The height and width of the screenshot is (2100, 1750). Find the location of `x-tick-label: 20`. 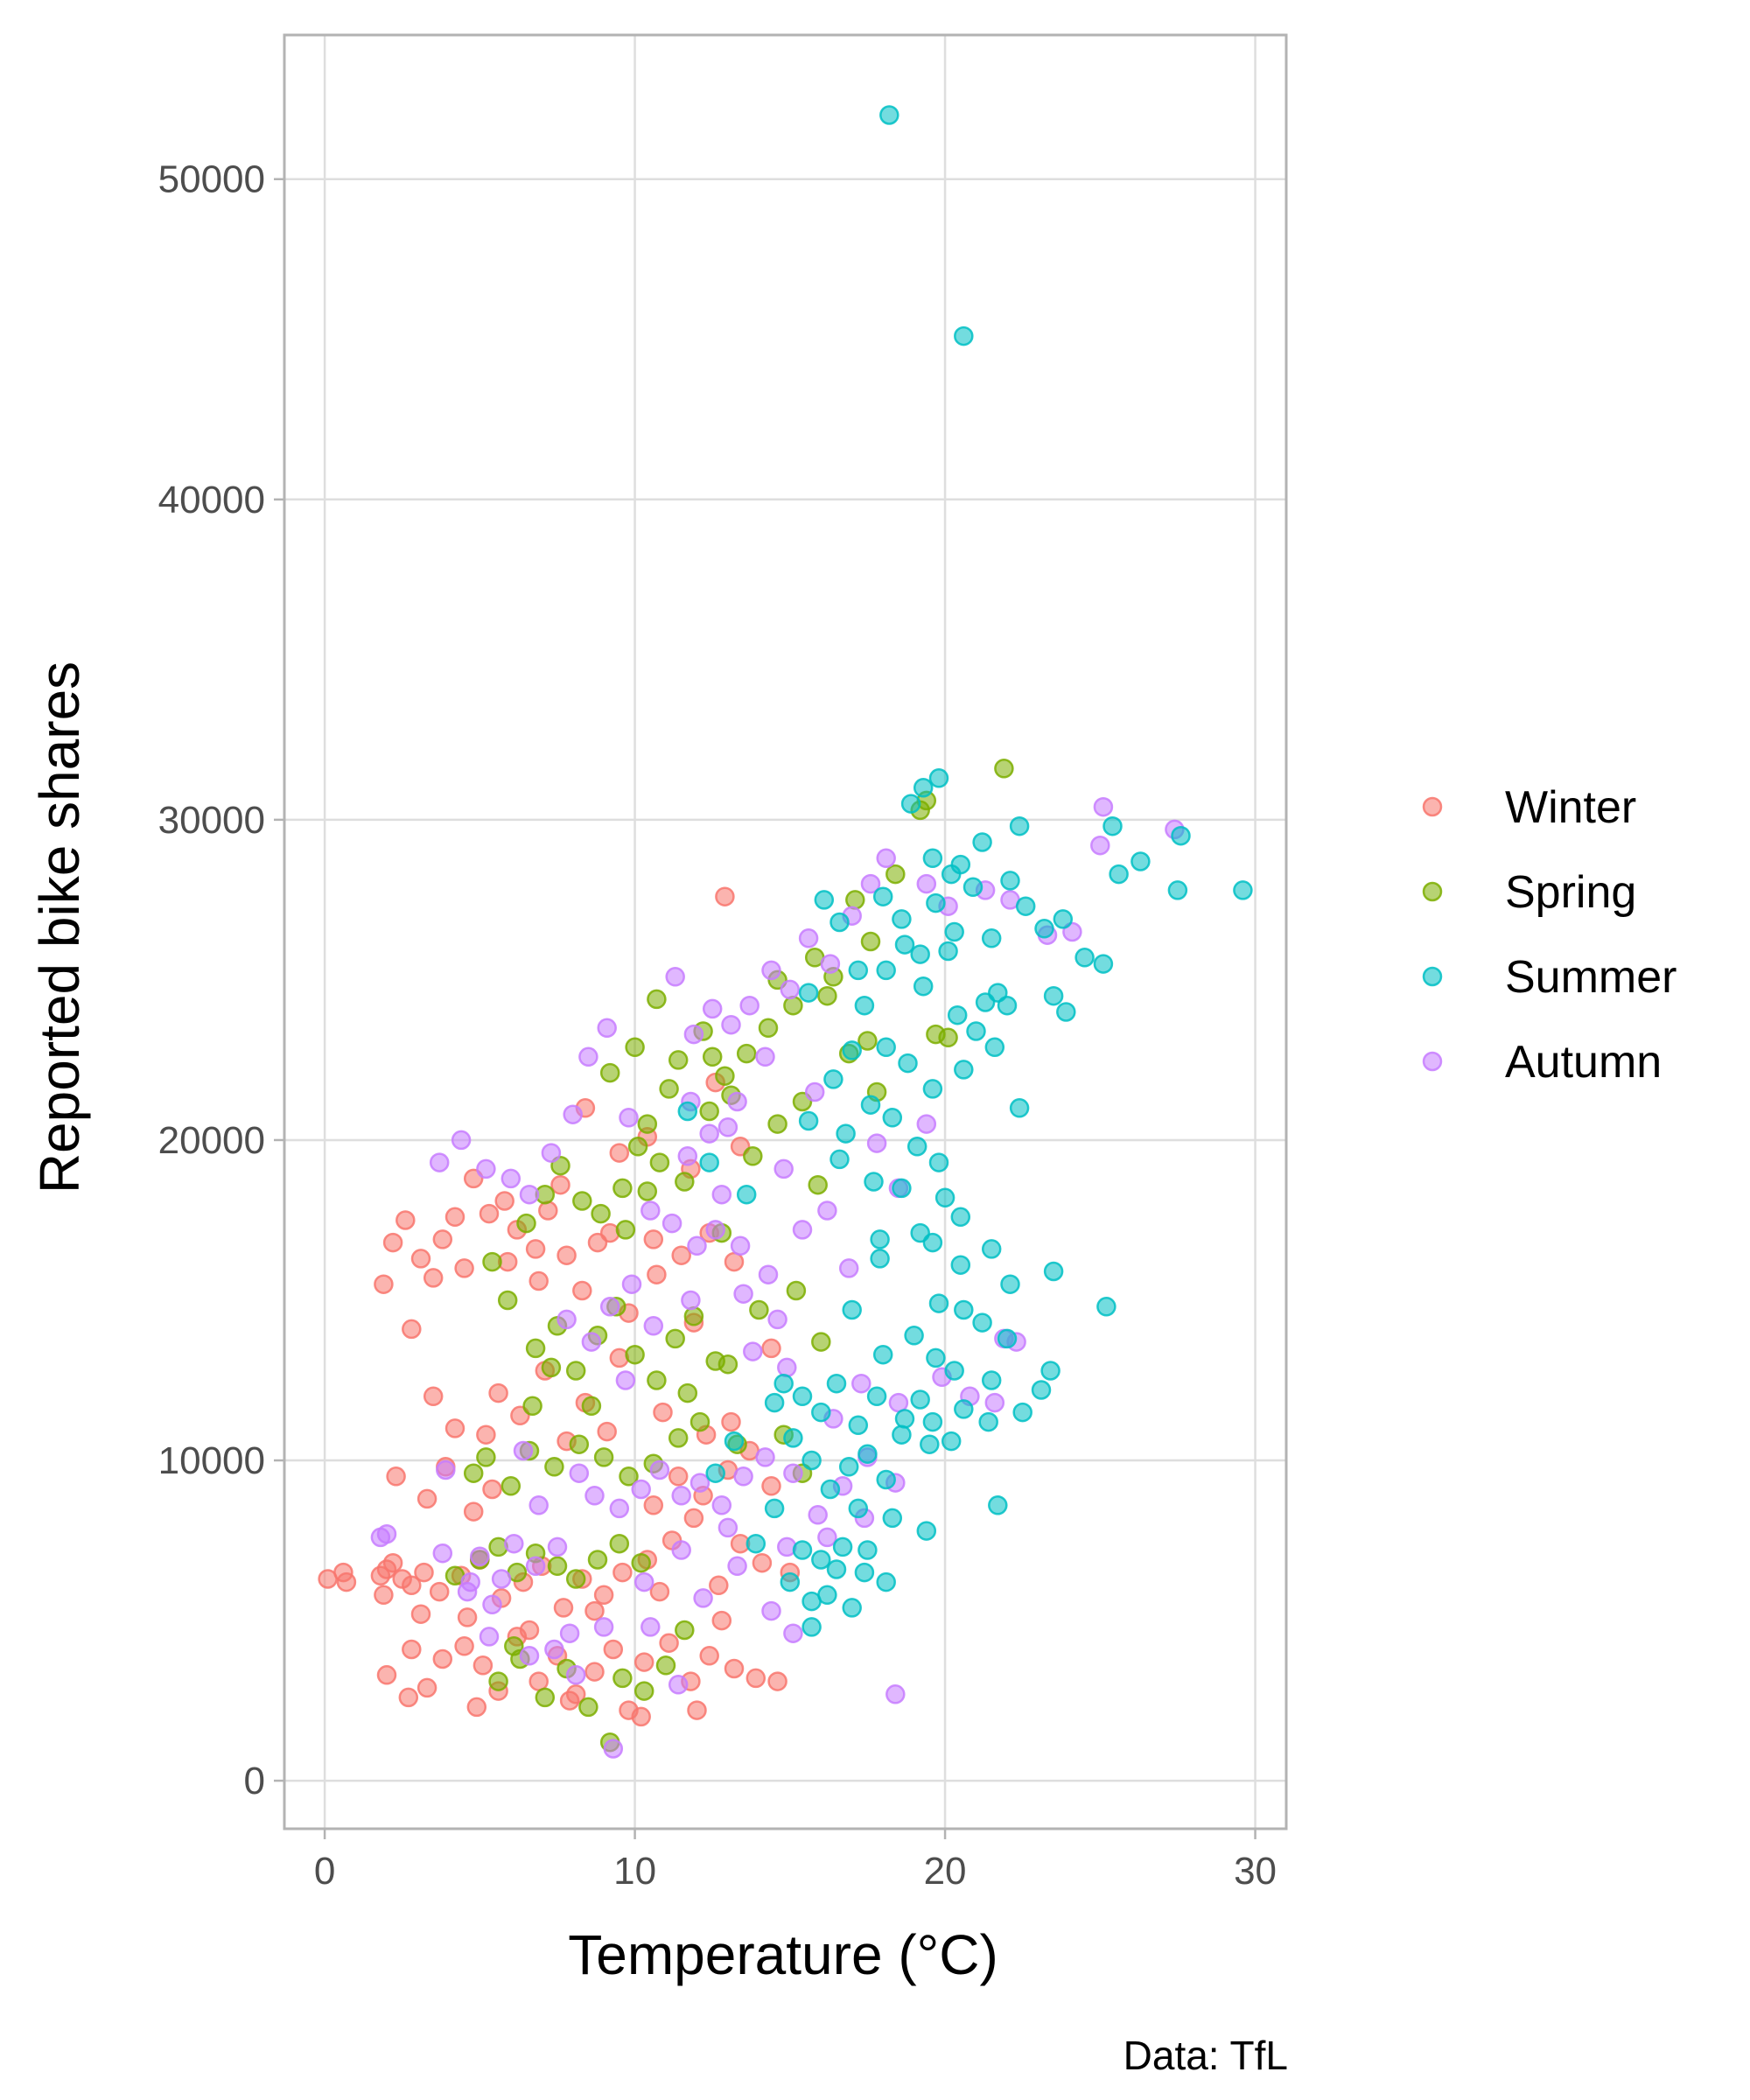

x-tick-label: 20 is located at coordinates (945, 1871).